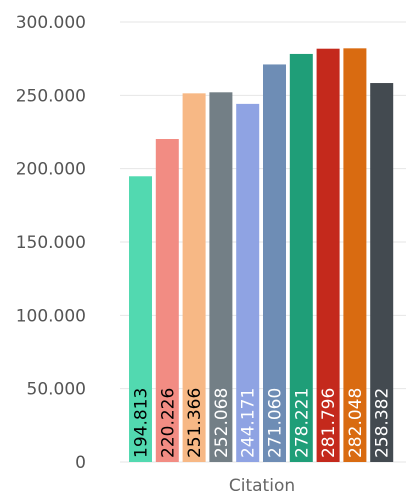 This screenshot has width=410, height=501. What do you see at coordinates (142, 423) in the screenshot?
I see `data-label: 194.813` at bounding box center [142, 423].